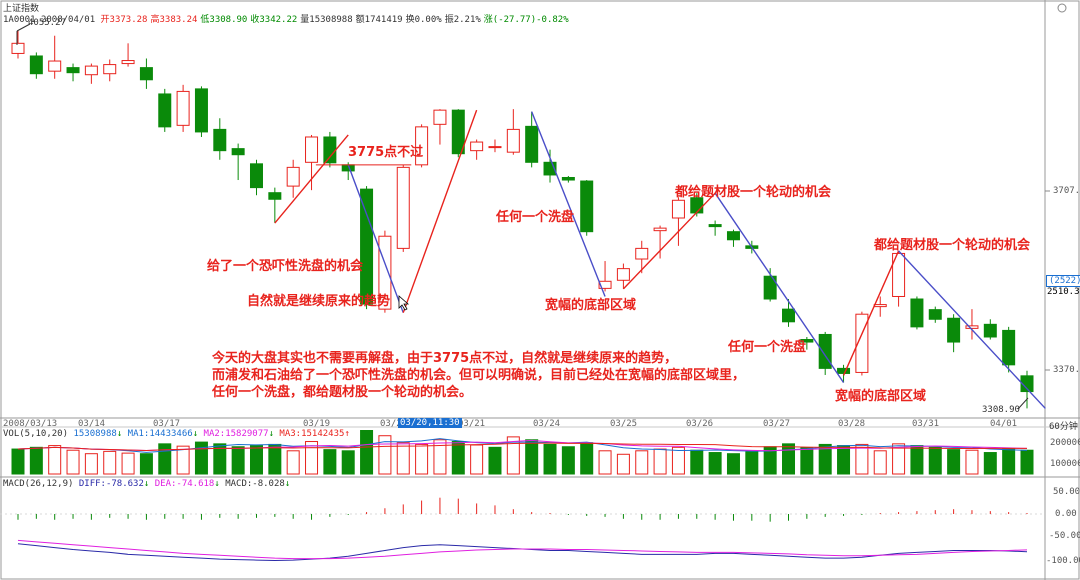 This screenshot has width=1080, height=580. What do you see at coordinates (881, 396) in the screenshot?
I see `annotation-bottom-zone-2: 宽幅的底部区域` at bounding box center [881, 396].